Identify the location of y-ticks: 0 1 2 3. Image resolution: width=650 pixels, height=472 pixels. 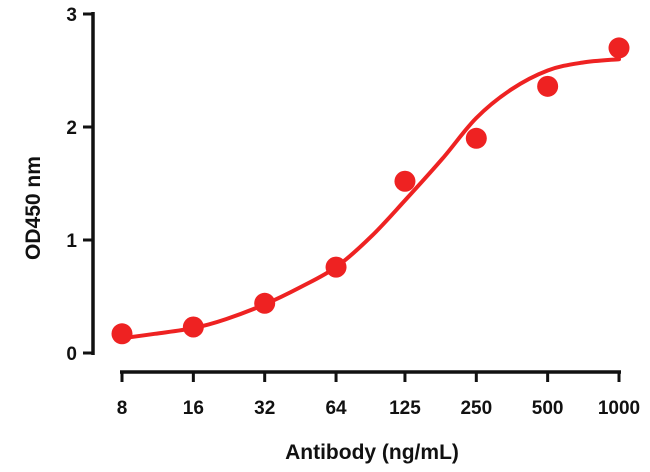
(79, 185).